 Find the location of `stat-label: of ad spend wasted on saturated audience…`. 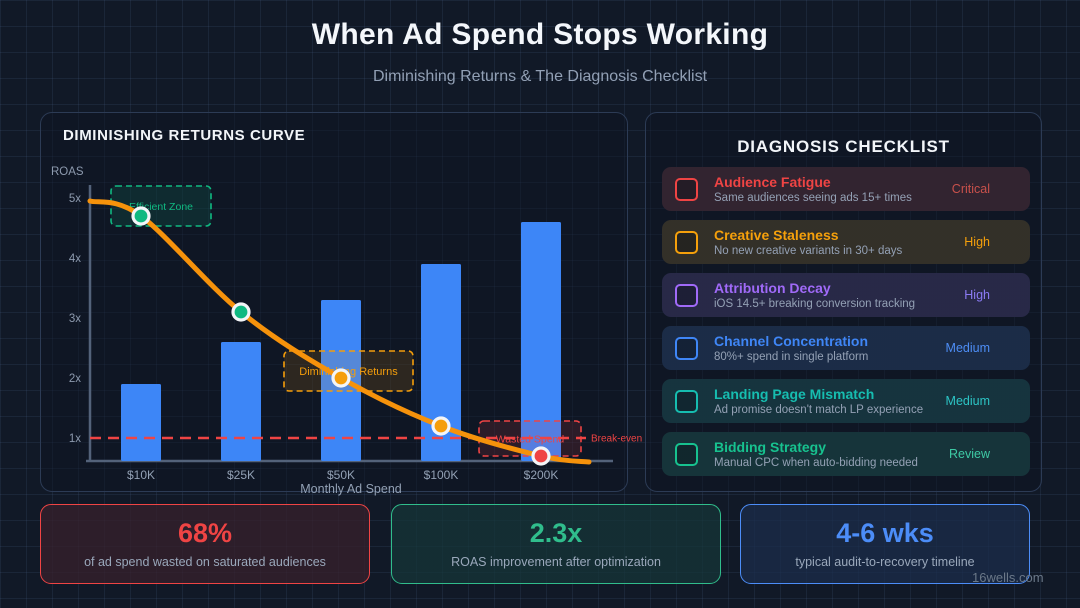

stat-label: of ad spend wasted on saturated audience… is located at coordinates (205, 561).